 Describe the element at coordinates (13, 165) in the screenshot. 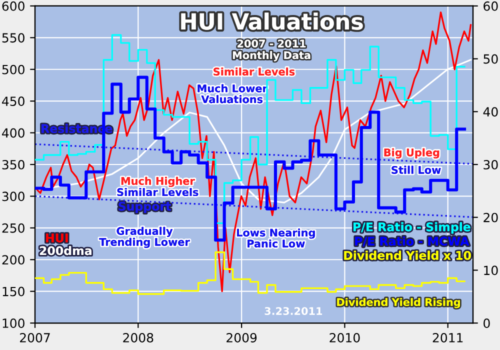

I see `y-tick-label: 350` at that location.